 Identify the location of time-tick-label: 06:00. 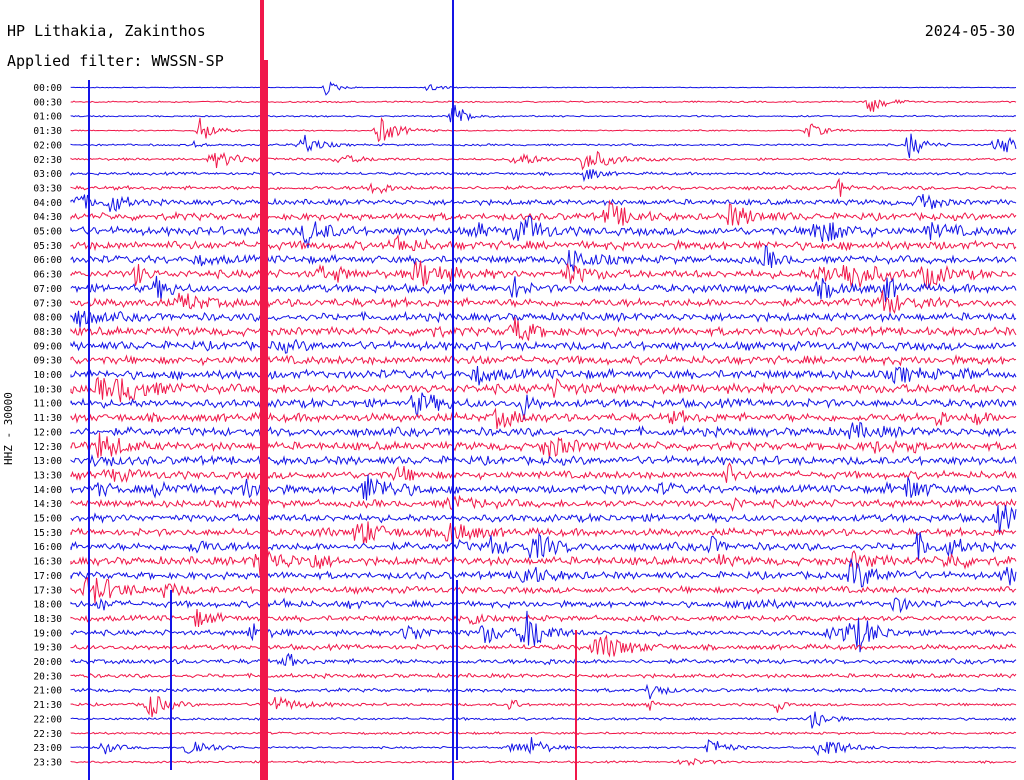
(47, 260).